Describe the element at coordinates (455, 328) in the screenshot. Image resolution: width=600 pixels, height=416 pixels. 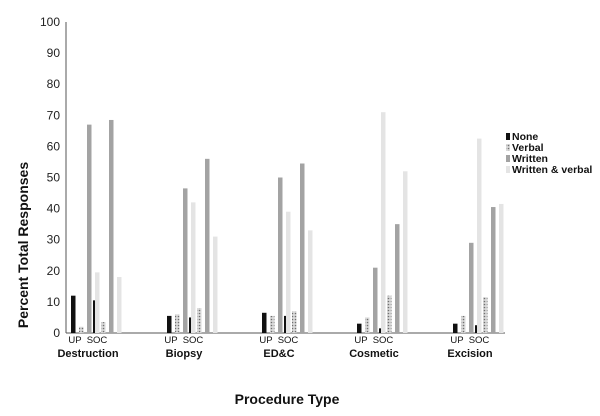
I see `bar-none-excision-up` at that location.